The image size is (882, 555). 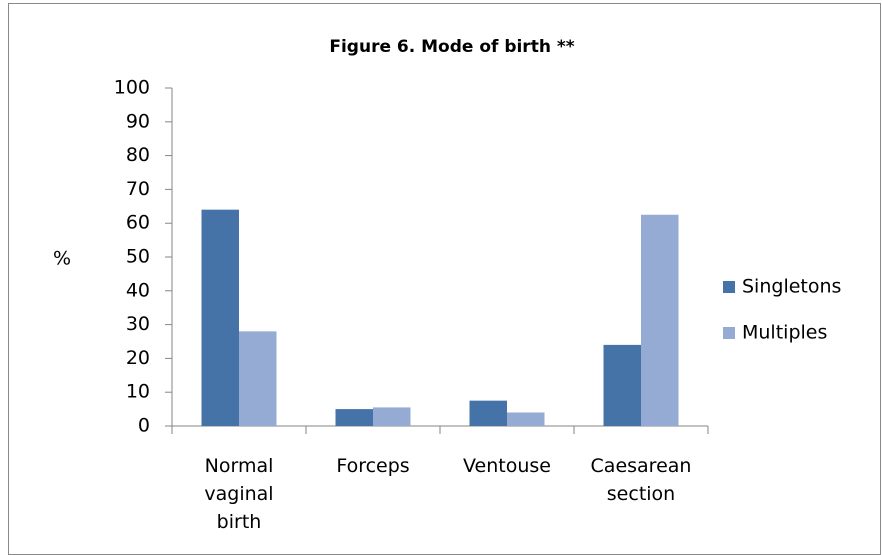 I want to click on x-tick-label: Normal vaginal birth, so click(x=238, y=494).